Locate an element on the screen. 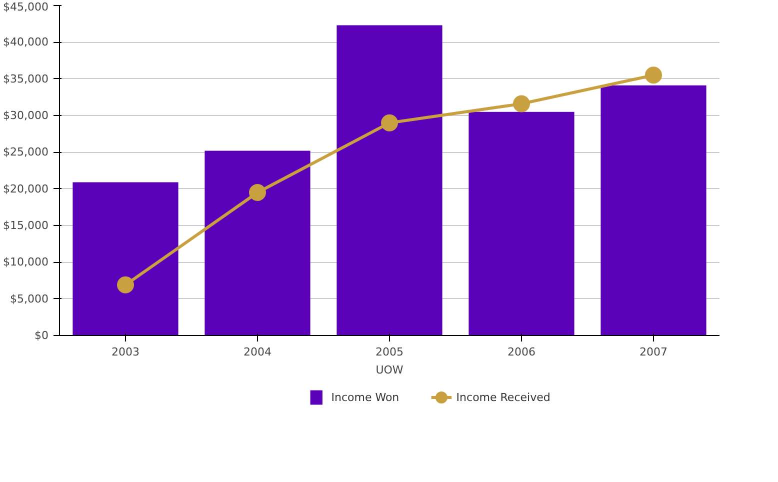 The height and width of the screenshot is (482, 778). x-tick-label: 2006 is located at coordinates (522, 352).